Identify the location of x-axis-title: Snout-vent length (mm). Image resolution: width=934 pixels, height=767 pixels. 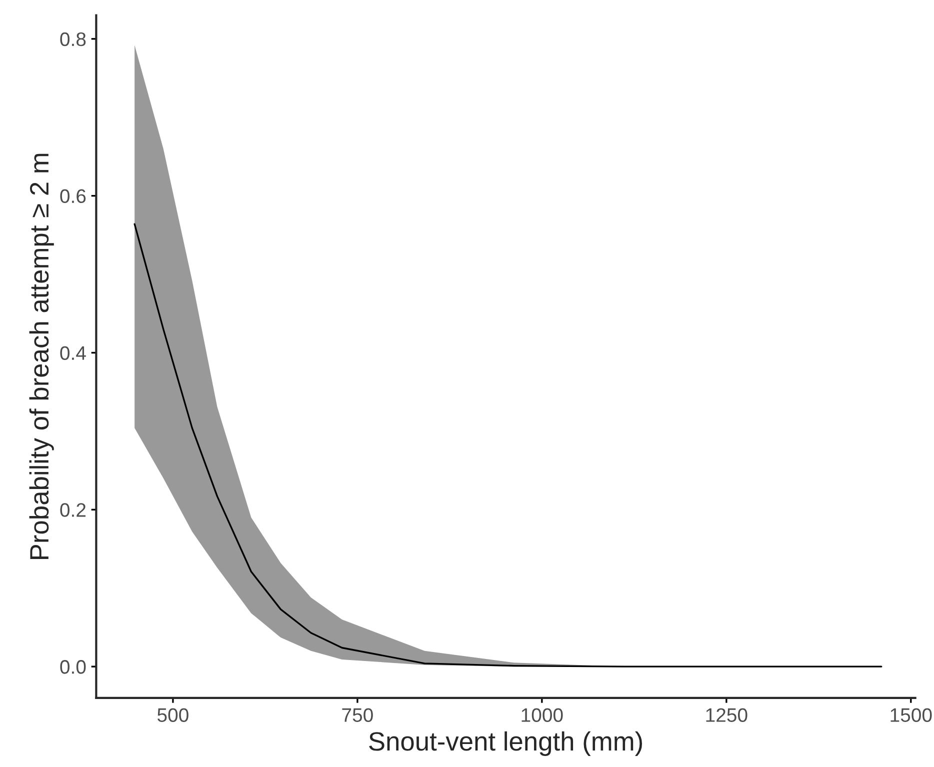
(505, 743).